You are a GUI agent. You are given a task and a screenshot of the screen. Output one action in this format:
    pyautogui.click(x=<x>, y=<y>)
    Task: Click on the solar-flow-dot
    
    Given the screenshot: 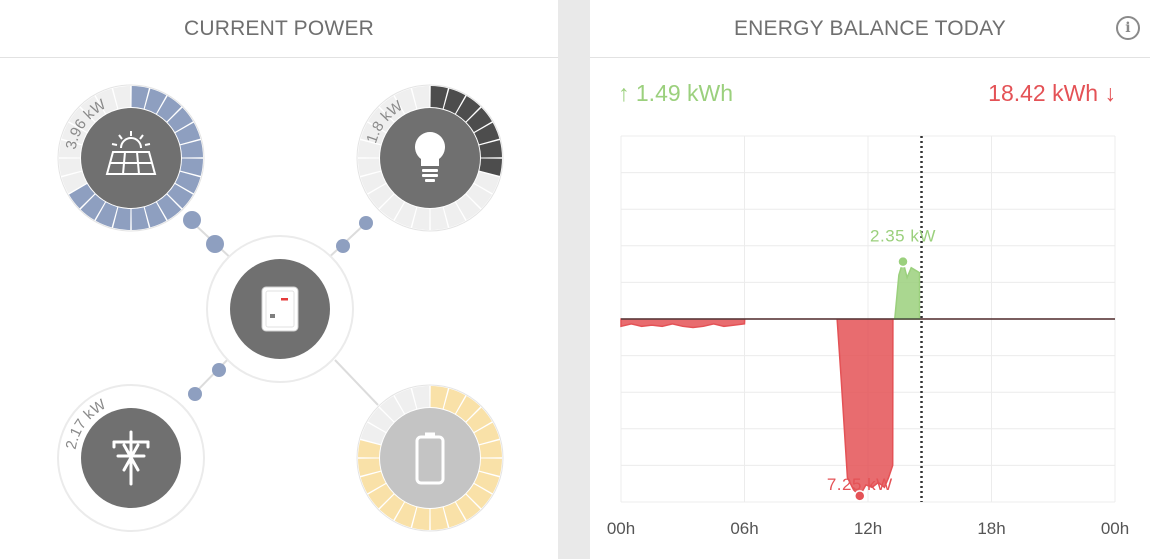 What is the action you would take?
    pyautogui.click(x=215, y=244)
    